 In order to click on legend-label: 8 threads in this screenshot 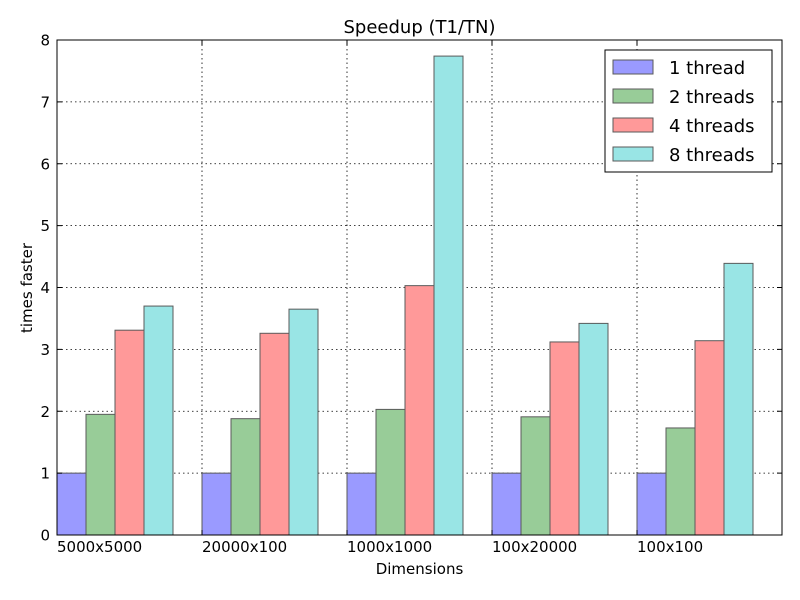, I will do `click(712, 155)`.